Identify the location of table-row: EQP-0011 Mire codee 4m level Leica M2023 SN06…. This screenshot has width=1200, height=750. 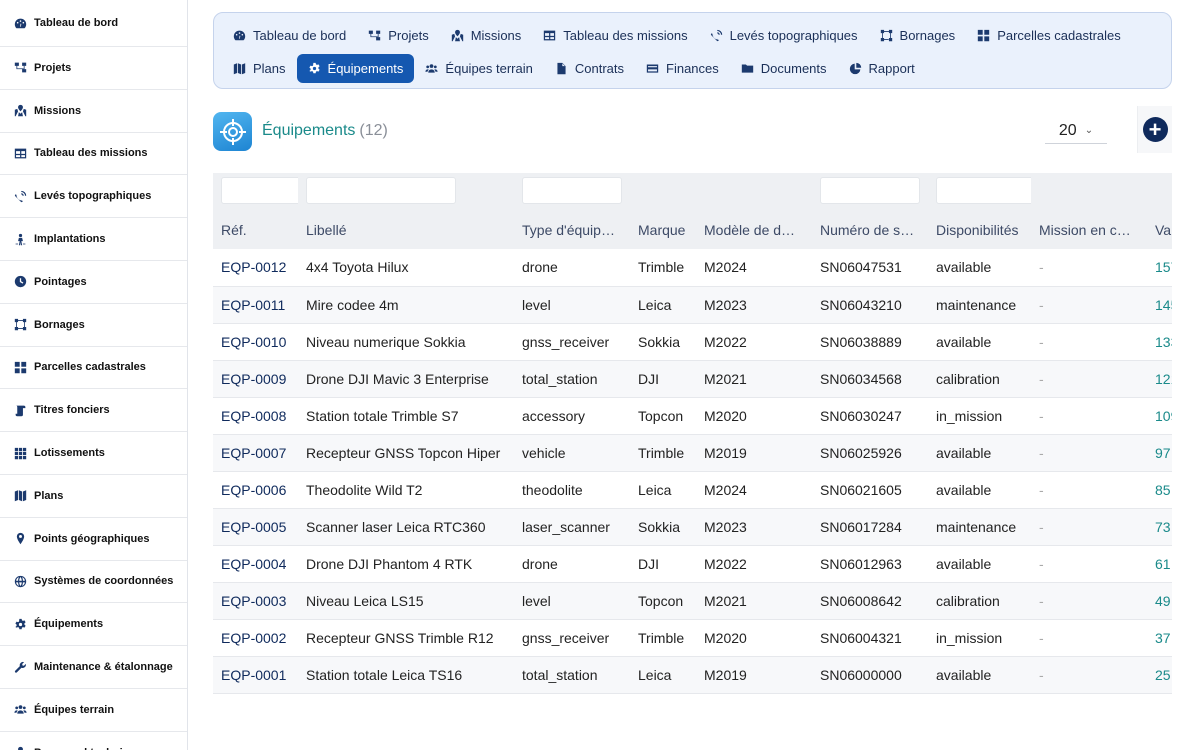
(692, 305).